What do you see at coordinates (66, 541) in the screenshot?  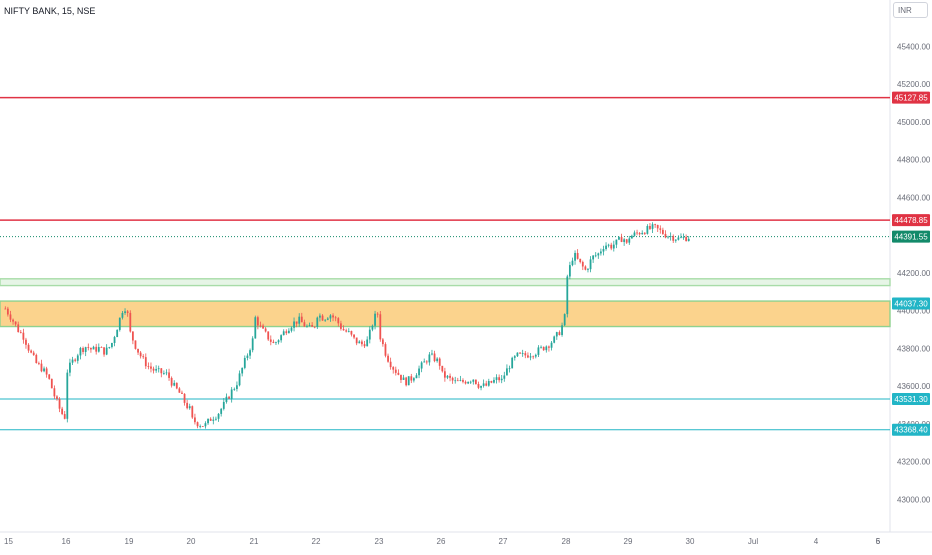 I see `x-tick-label: 16` at bounding box center [66, 541].